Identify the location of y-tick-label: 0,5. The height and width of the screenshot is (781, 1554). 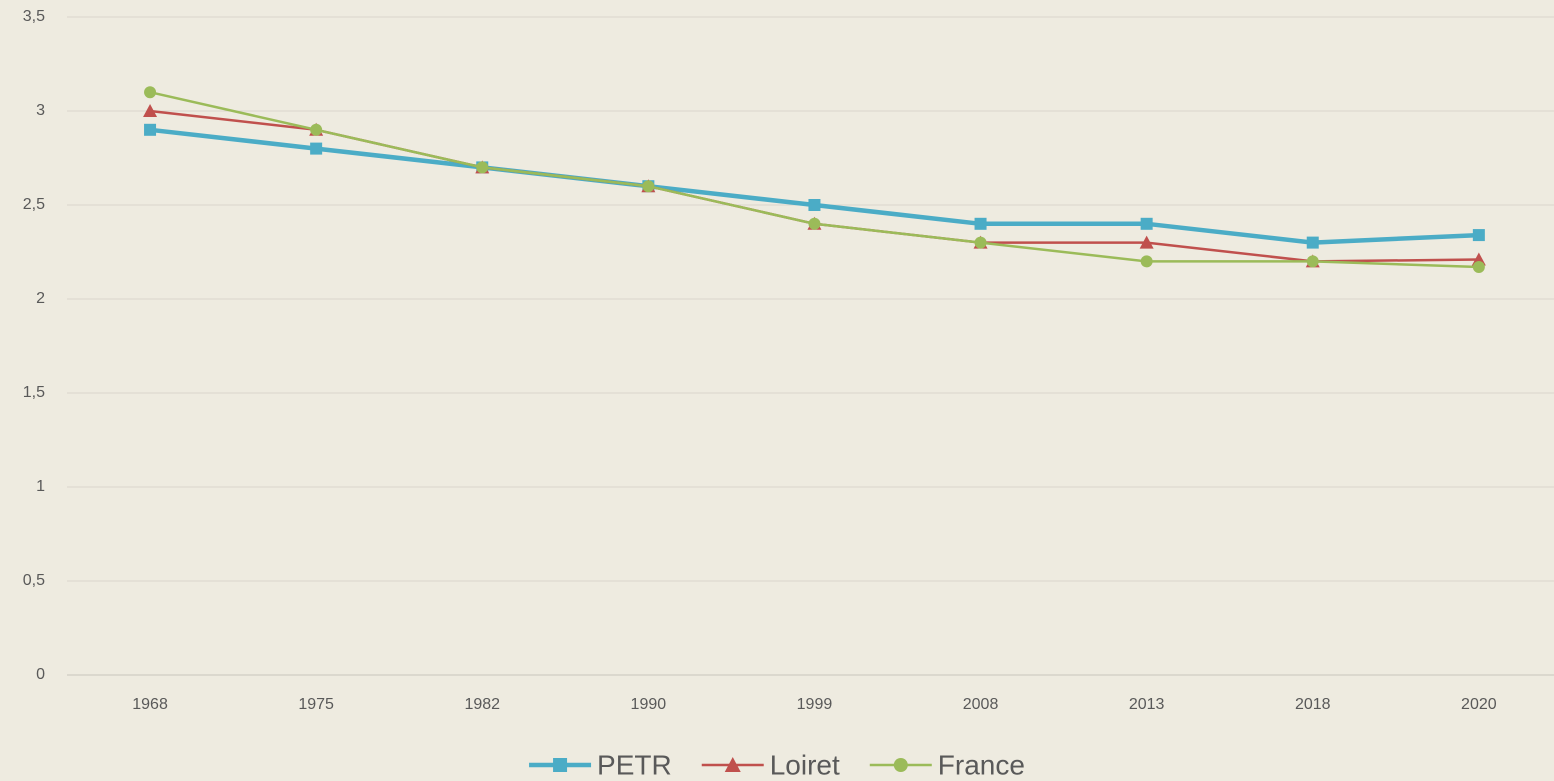
(34, 580).